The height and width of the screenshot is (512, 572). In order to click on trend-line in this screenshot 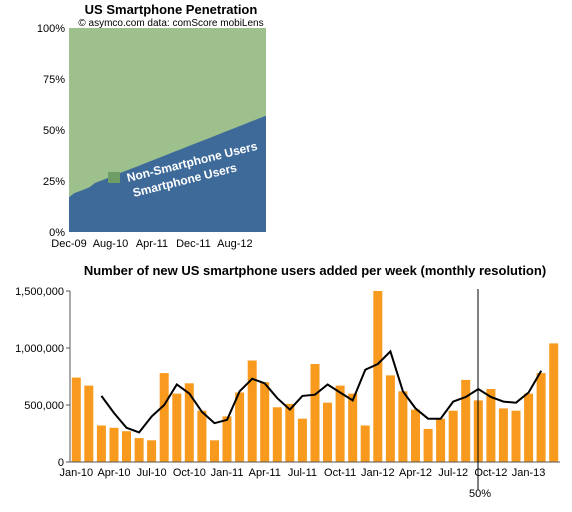, I will do `click(321, 391)`.